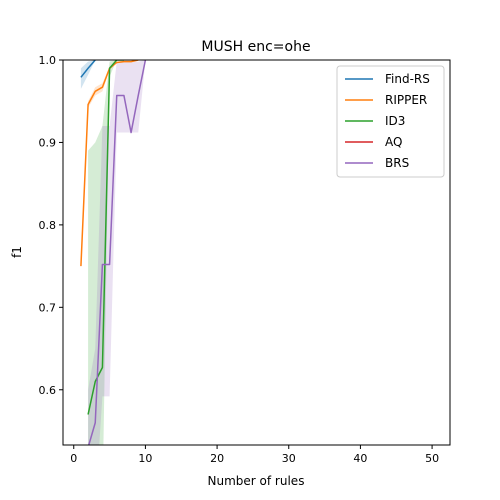 The height and width of the screenshot is (500, 500). Describe the element at coordinates (48, 60) in the screenshot. I see `y-tick-label: 1.0` at that location.